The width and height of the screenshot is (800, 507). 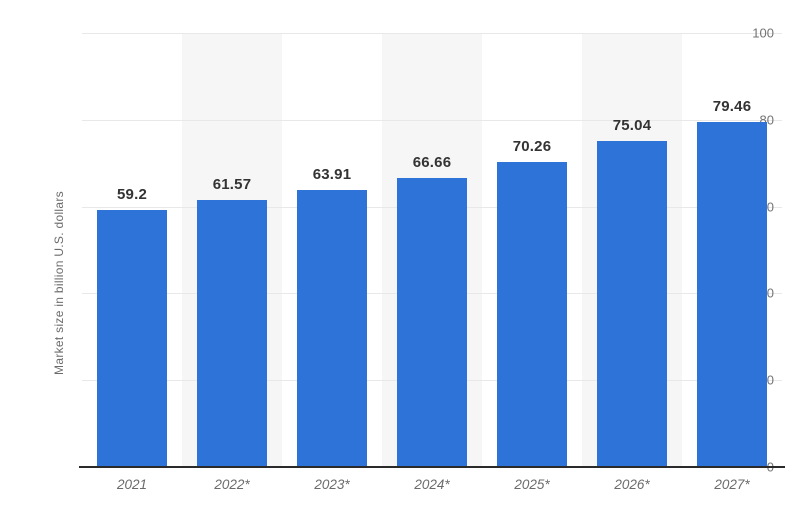 I want to click on bar-value-label: 66.66, so click(x=432, y=162).